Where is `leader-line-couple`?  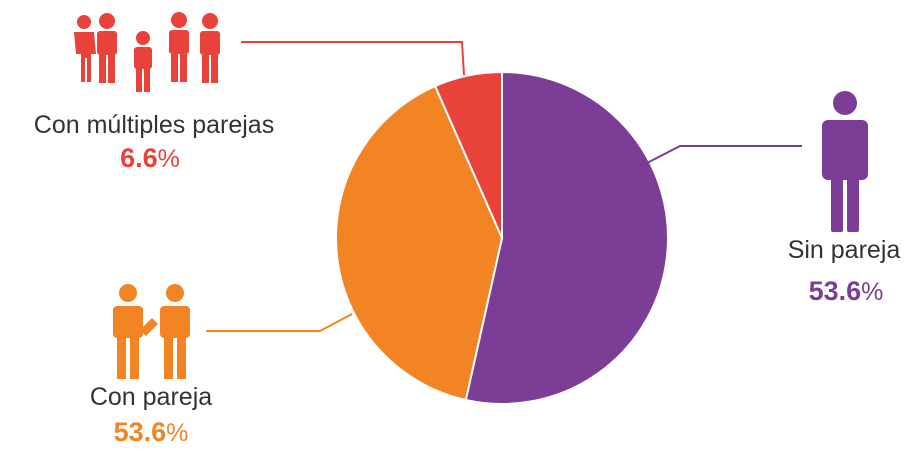
leader-line-couple is located at coordinates (279, 322).